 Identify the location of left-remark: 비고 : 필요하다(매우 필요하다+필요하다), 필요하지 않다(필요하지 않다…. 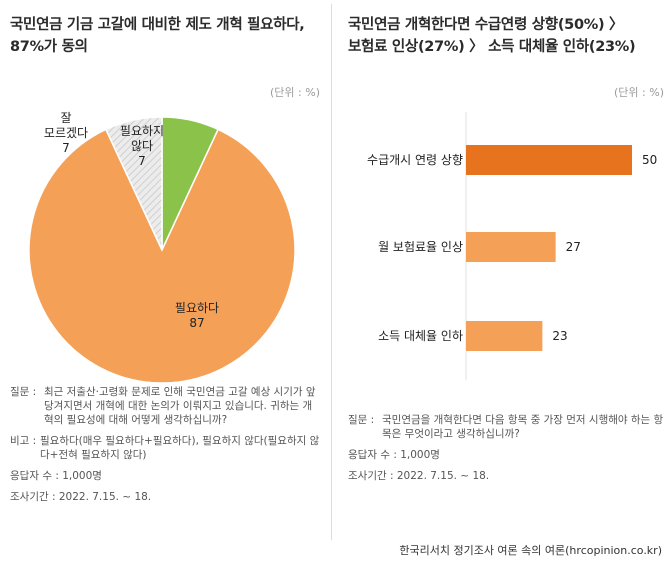
(165, 448).